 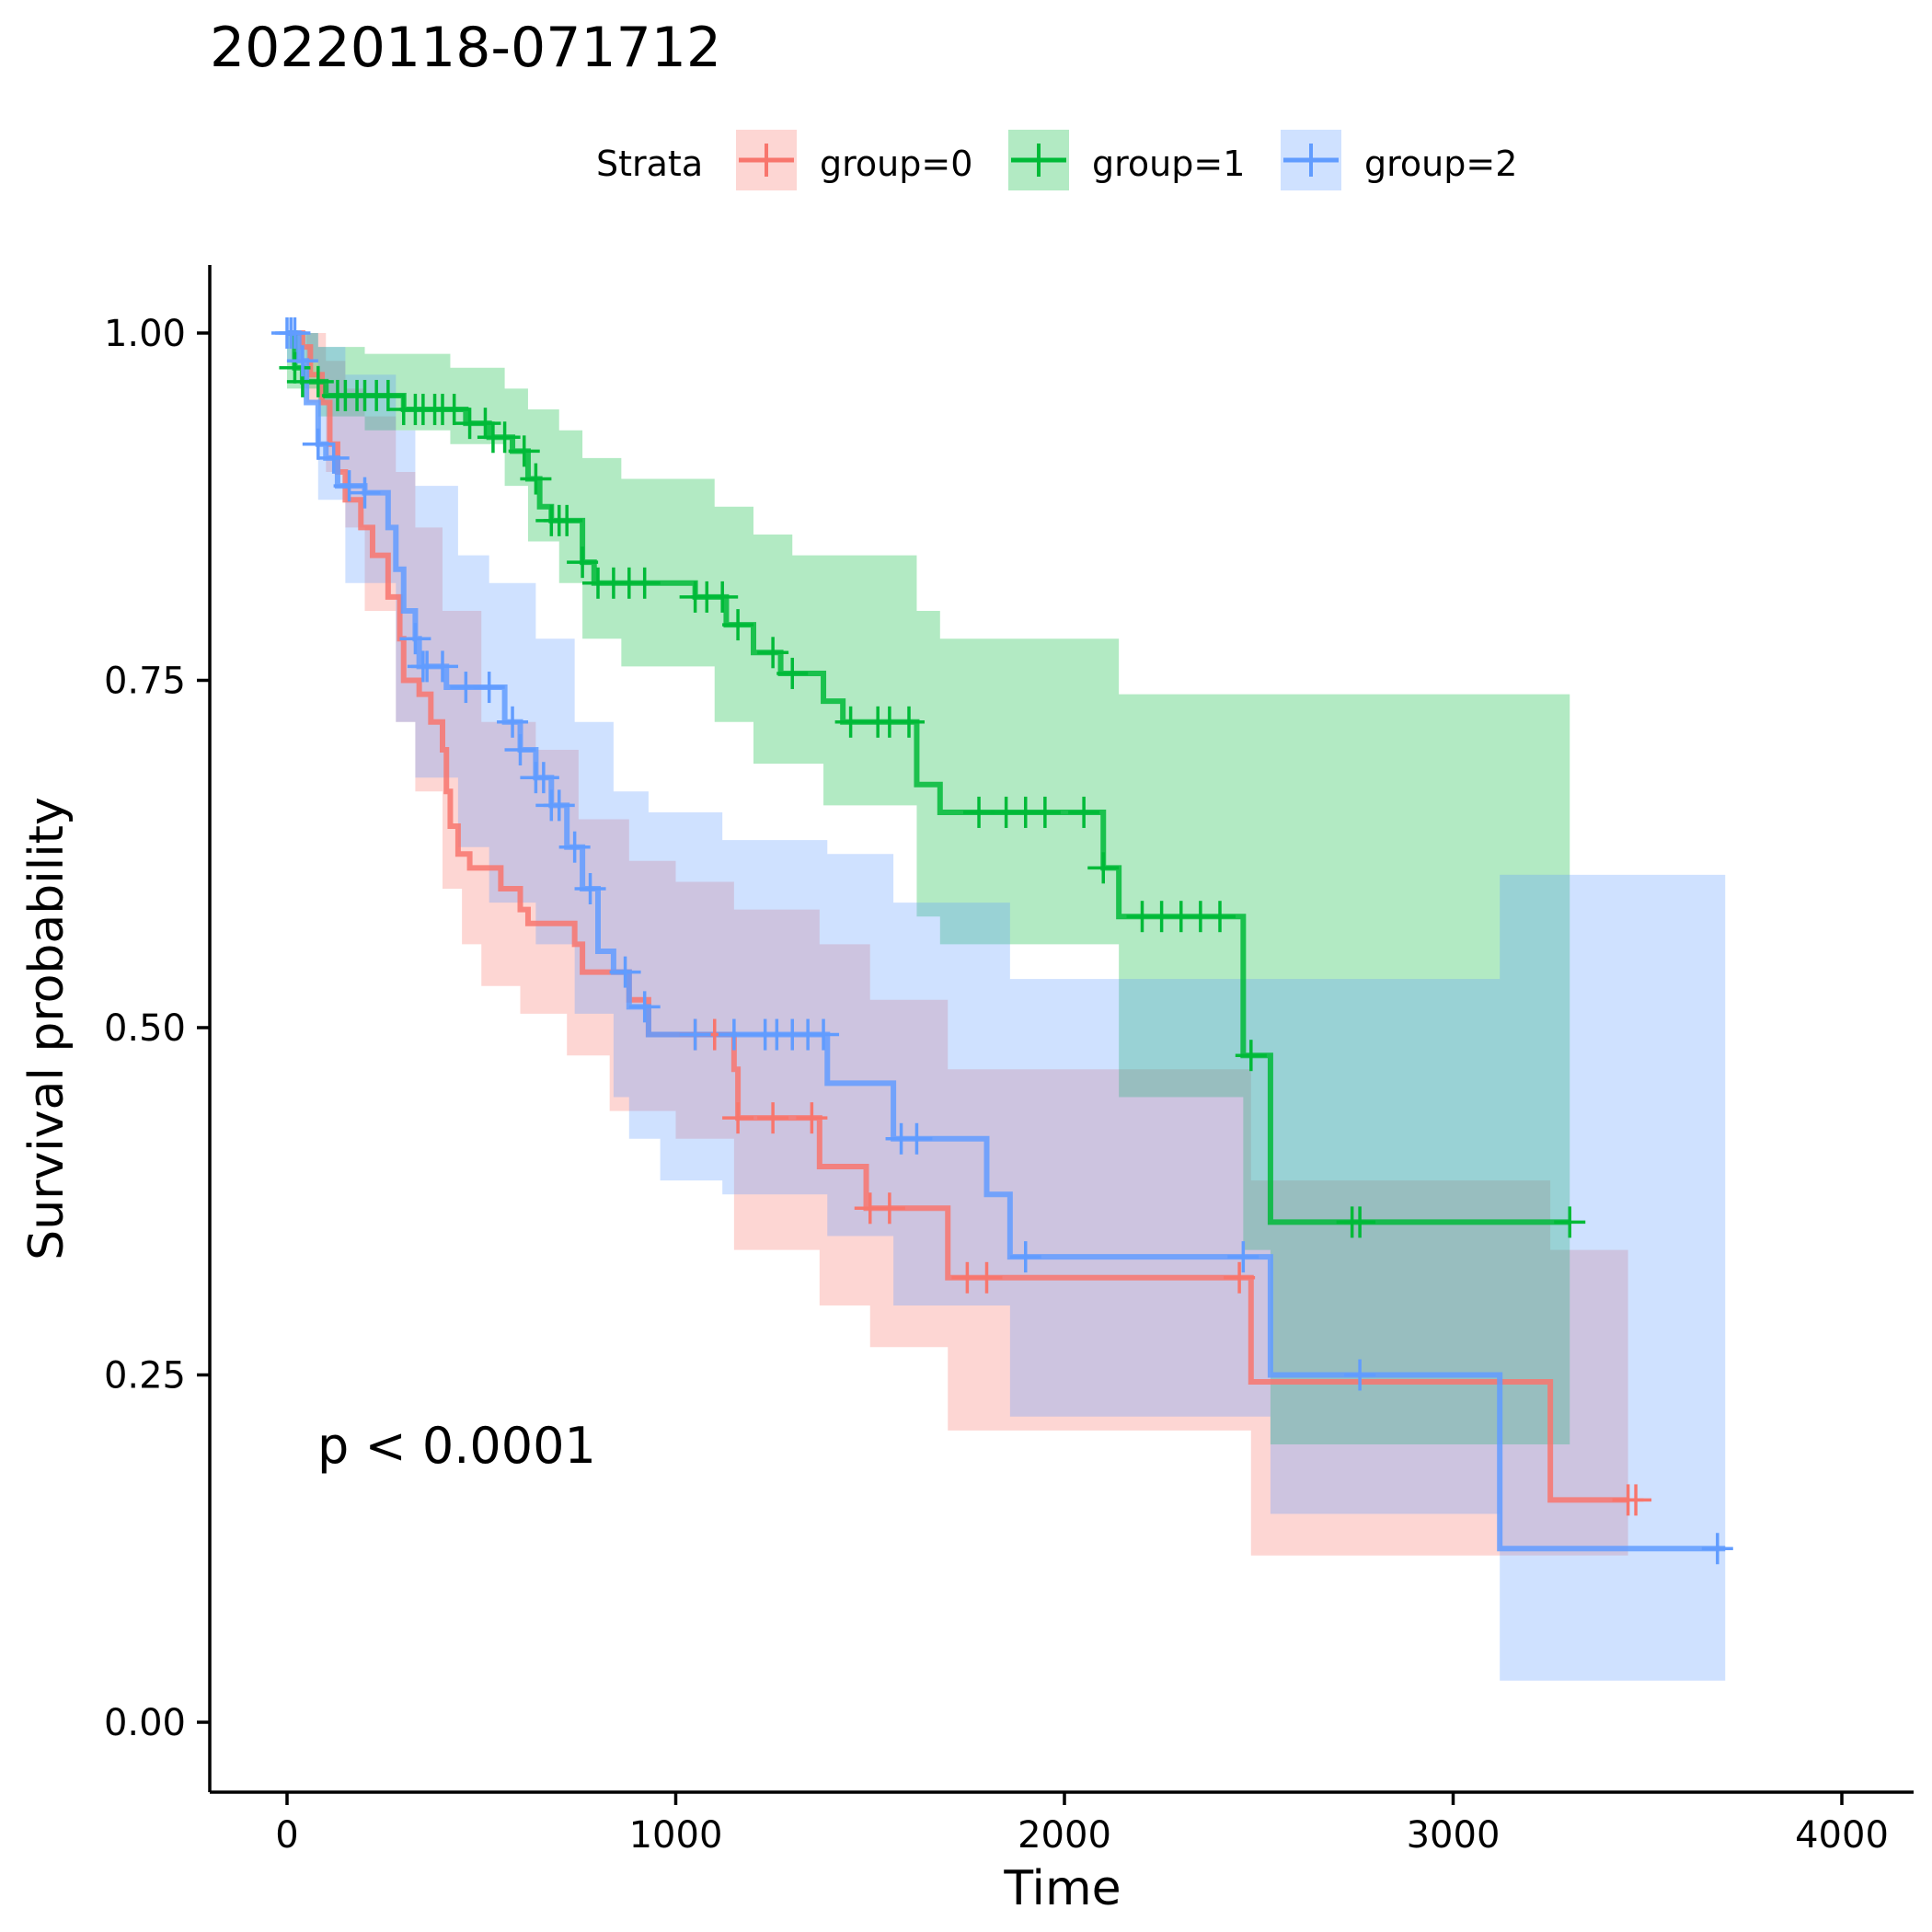 I want to click on y-axis-ticks: 0.00 0.25 0.50 0.75 1.00, so click(x=157, y=1028).